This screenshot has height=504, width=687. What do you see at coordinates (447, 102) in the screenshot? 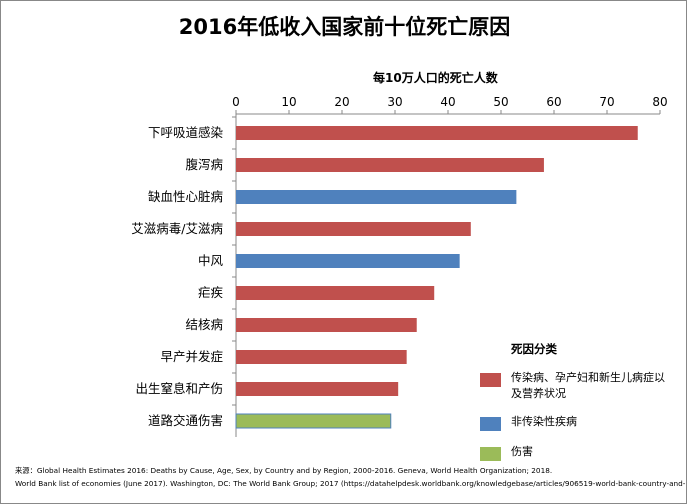
I see `x-tick-label: 40` at bounding box center [447, 102].